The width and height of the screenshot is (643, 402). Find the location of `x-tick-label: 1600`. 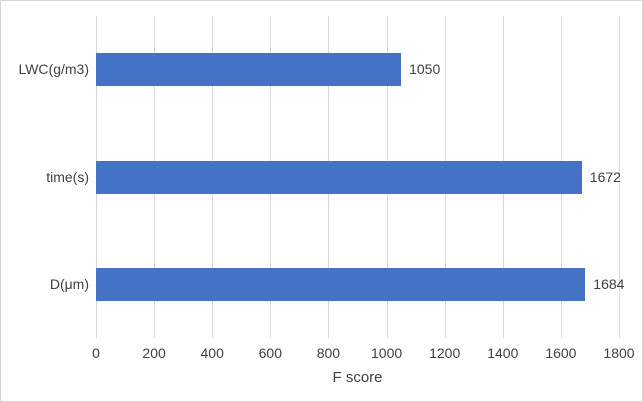

x-tick-label: 1600 is located at coordinates (561, 353).